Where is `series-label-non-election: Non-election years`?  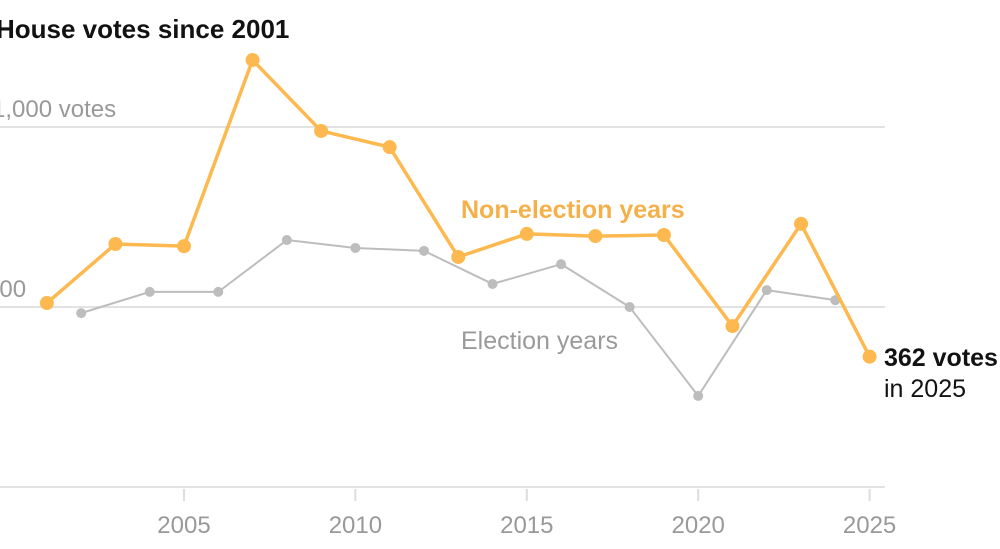
series-label-non-election: Non-election years is located at coordinates (573, 210).